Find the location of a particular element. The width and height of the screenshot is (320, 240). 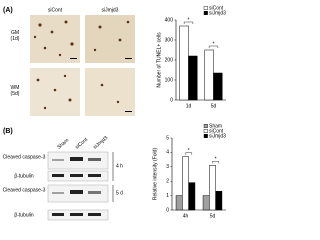

blot is located at coordinates (80, 186).